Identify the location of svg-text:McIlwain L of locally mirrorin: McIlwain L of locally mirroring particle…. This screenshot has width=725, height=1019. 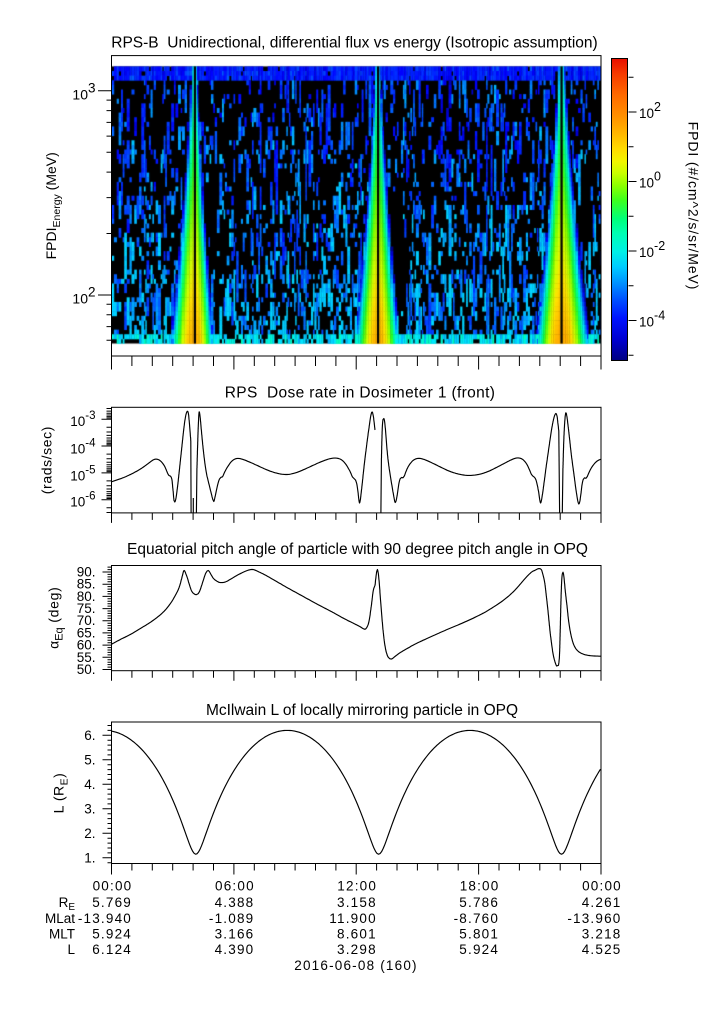
(362, 710).